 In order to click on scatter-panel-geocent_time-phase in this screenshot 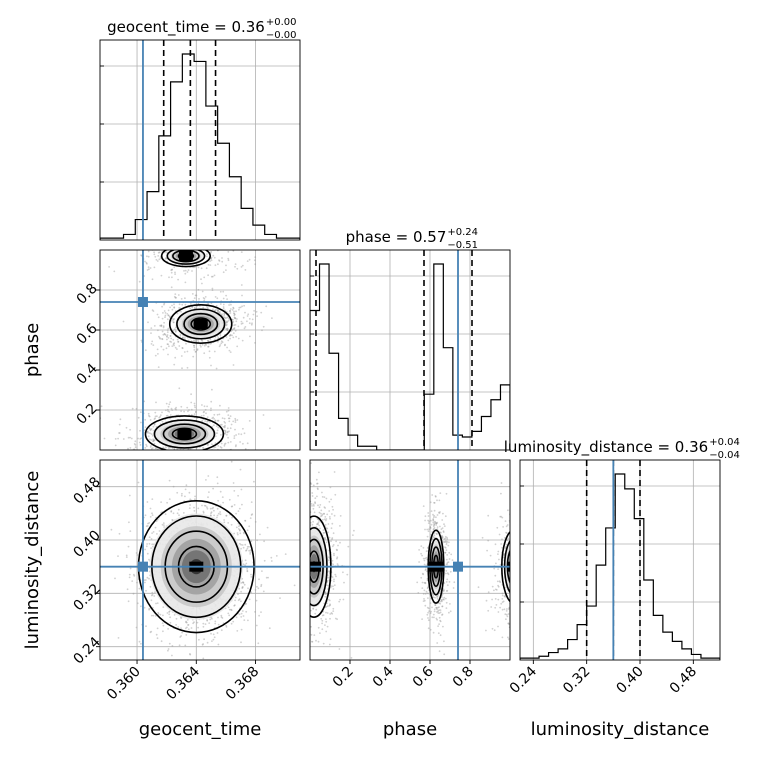, I will do `click(200, 346)`.